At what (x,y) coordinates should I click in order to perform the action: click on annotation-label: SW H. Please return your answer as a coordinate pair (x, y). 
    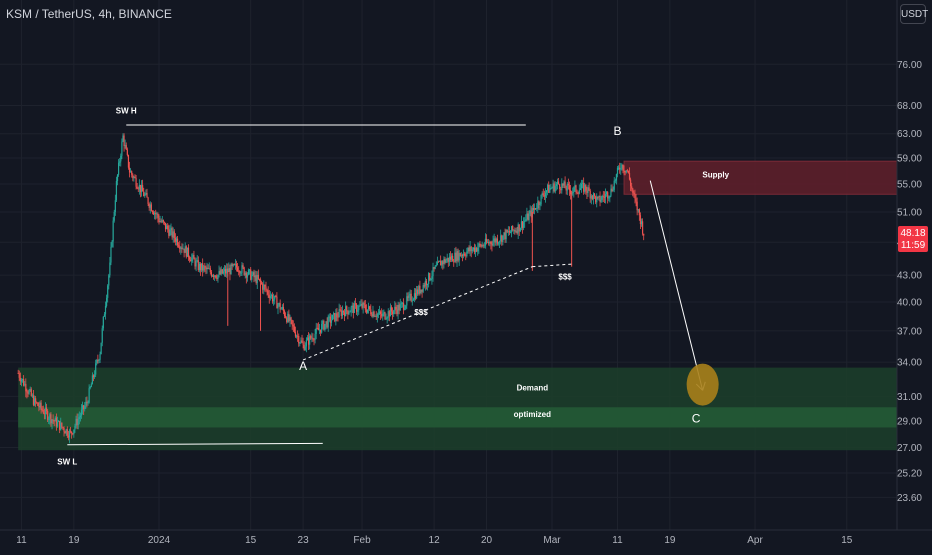
    Looking at the image, I should click on (126, 111).